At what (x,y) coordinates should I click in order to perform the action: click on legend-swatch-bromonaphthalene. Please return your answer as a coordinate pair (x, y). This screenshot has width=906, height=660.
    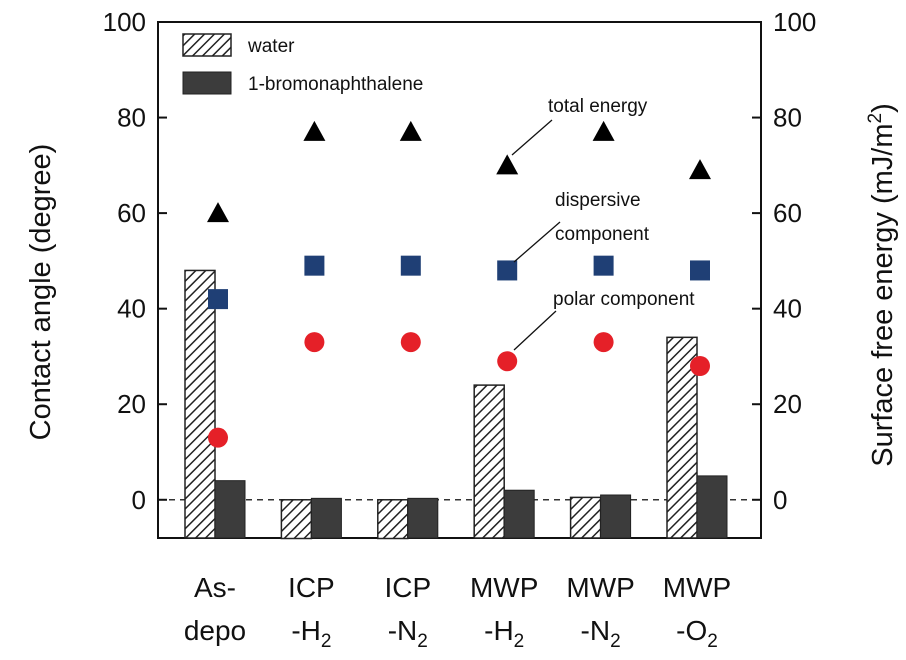
    Looking at the image, I should click on (207, 83).